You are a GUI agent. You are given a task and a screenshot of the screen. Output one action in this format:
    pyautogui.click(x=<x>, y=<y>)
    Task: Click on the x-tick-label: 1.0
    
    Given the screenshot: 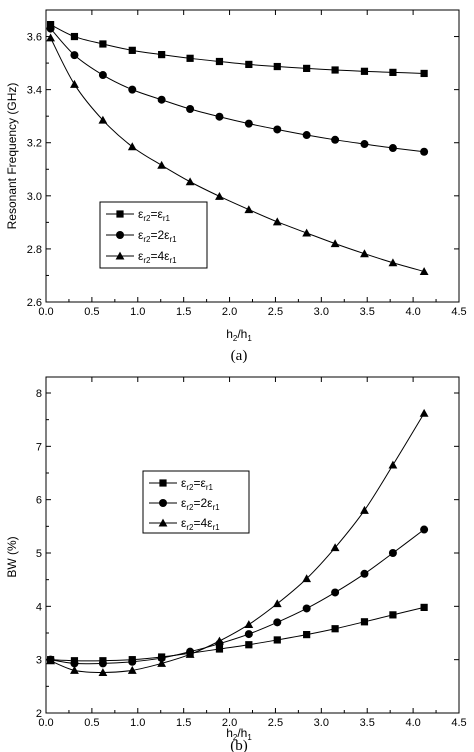 What is the action you would take?
    pyautogui.click(x=137, y=723)
    